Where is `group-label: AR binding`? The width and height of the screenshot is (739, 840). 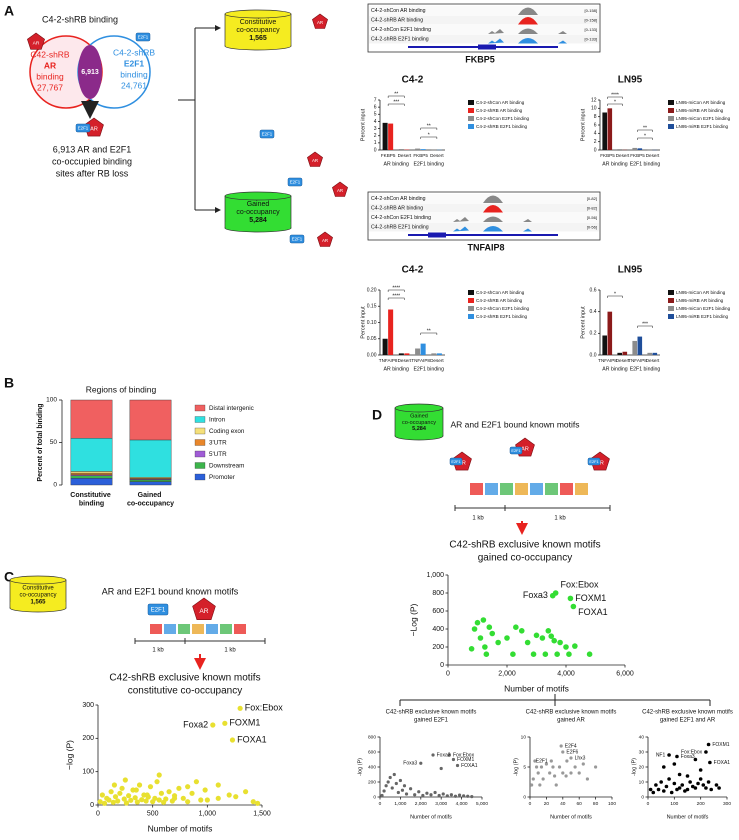
group-label: AR binding is located at coordinates (396, 369).